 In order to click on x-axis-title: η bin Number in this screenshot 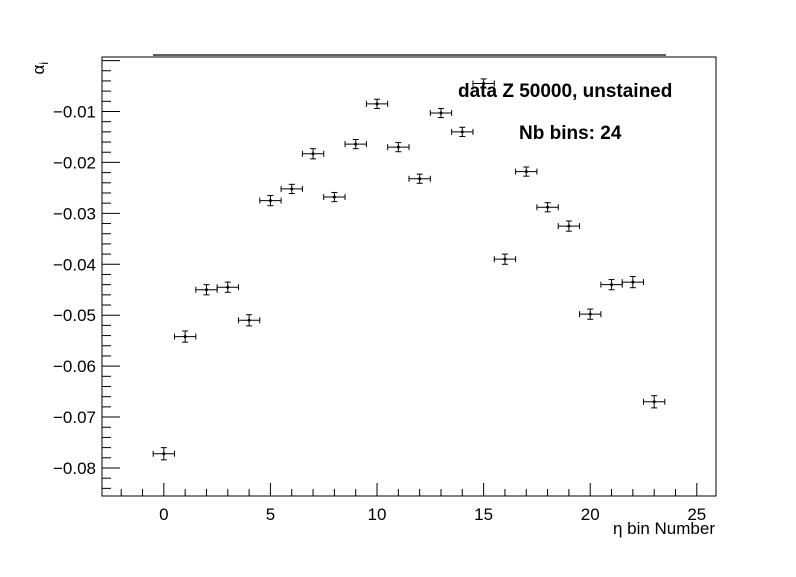, I will do `click(664, 528)`.